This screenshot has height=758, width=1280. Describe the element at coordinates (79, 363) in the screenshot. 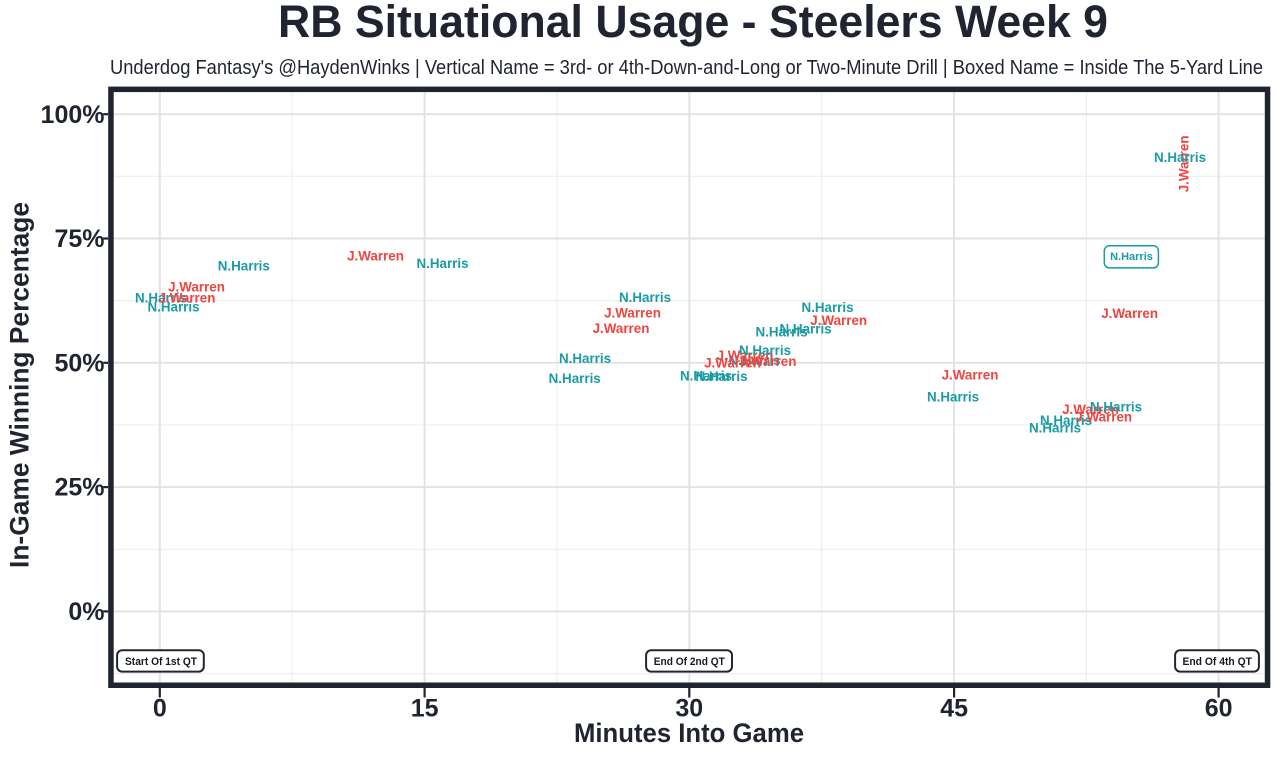

I see `svg-text: 50%` at that location.